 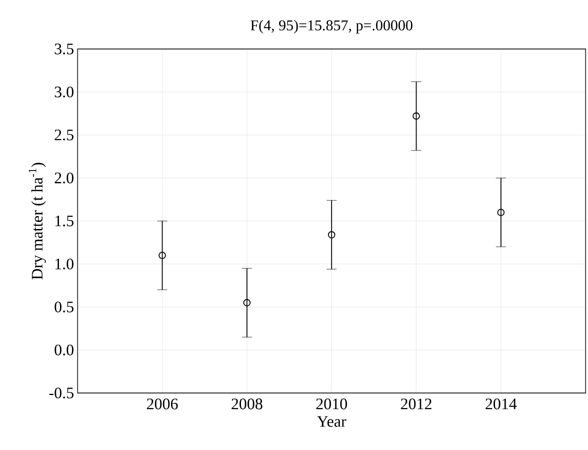 What do you see at coordinates (64, 178) in the screenshot?
I see `y-tick-label: 2.0` at bounding box center [64, 178].